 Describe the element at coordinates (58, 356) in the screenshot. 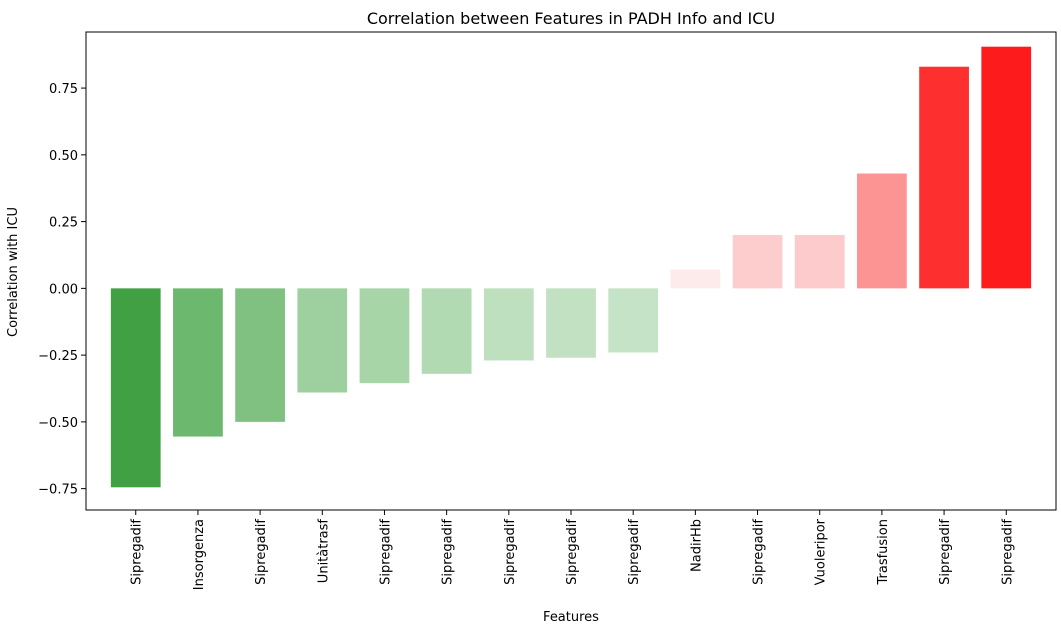

I see `y-tick-label: −0.25` at that location.